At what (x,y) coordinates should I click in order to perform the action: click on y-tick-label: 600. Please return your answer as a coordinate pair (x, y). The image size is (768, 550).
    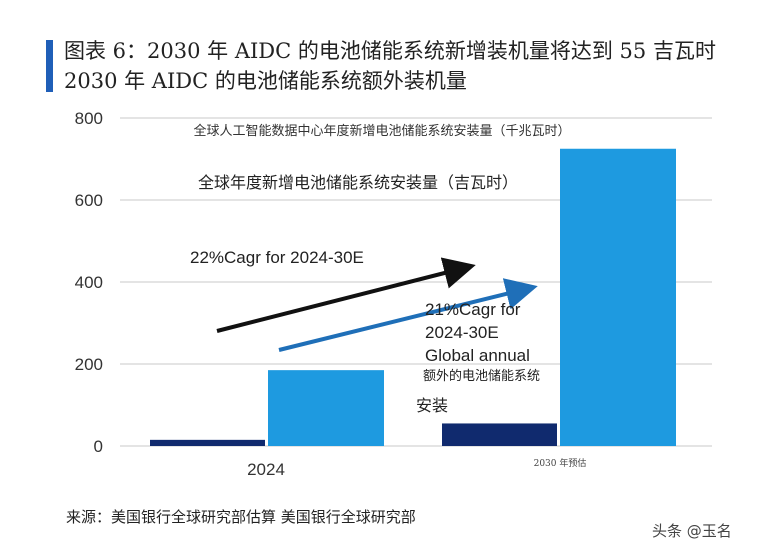
    Looking at the image, I should click on (89, 200).